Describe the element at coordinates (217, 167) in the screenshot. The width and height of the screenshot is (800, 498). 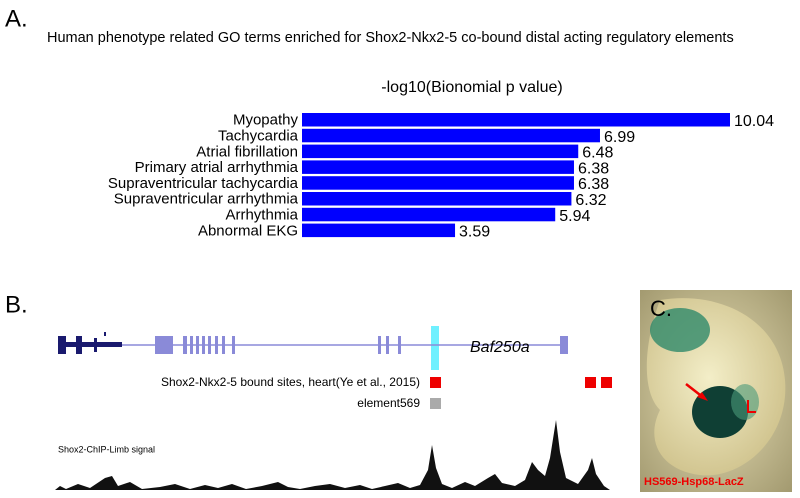
I see `y-tick-label: Primary atrial arrhythmia` at that location.